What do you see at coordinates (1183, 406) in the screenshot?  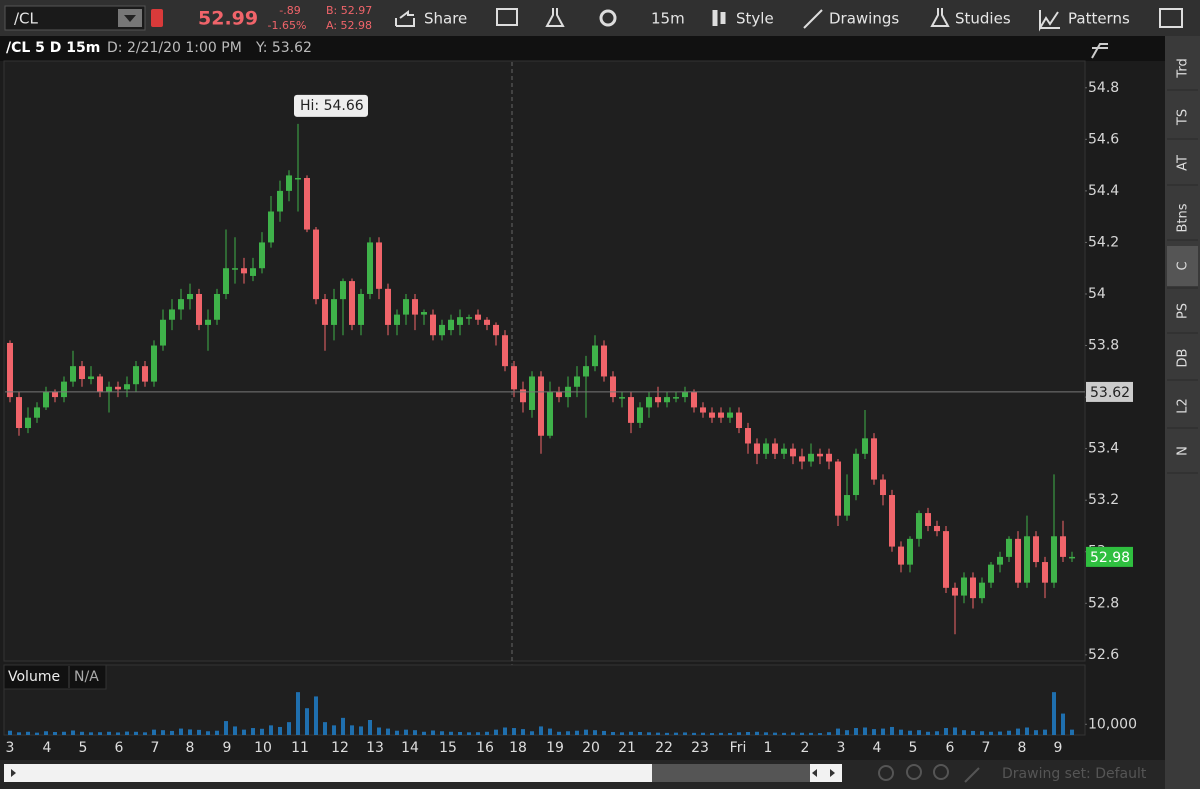 I see `sidebar-tab: L2` at bounding box center [1183, 406].